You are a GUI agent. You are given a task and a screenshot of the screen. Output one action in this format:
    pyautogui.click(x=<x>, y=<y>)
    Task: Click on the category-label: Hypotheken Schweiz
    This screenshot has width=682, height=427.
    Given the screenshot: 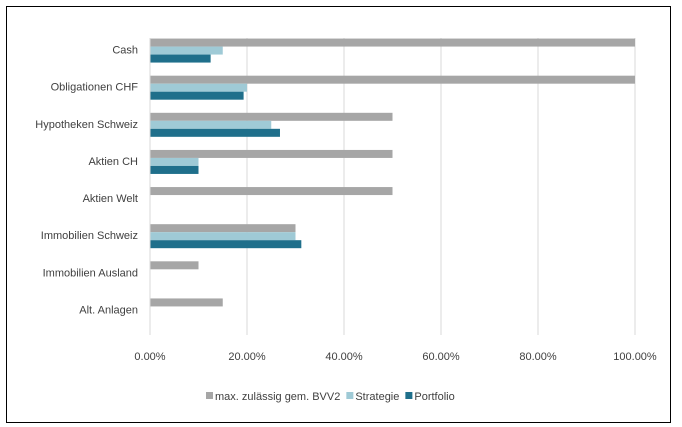 What is the action you would take?
    pyautogui.click(x=86, y=125)
    